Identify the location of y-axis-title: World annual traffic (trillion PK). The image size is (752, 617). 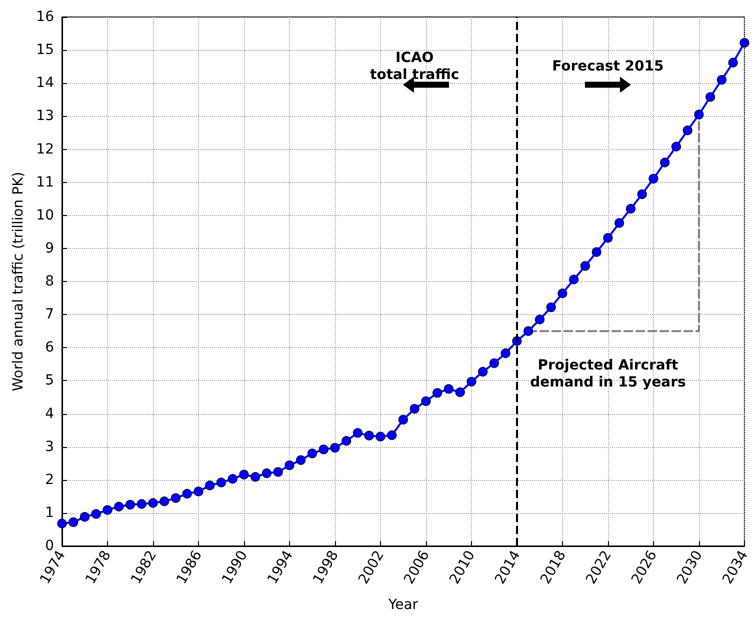
(18, 282).